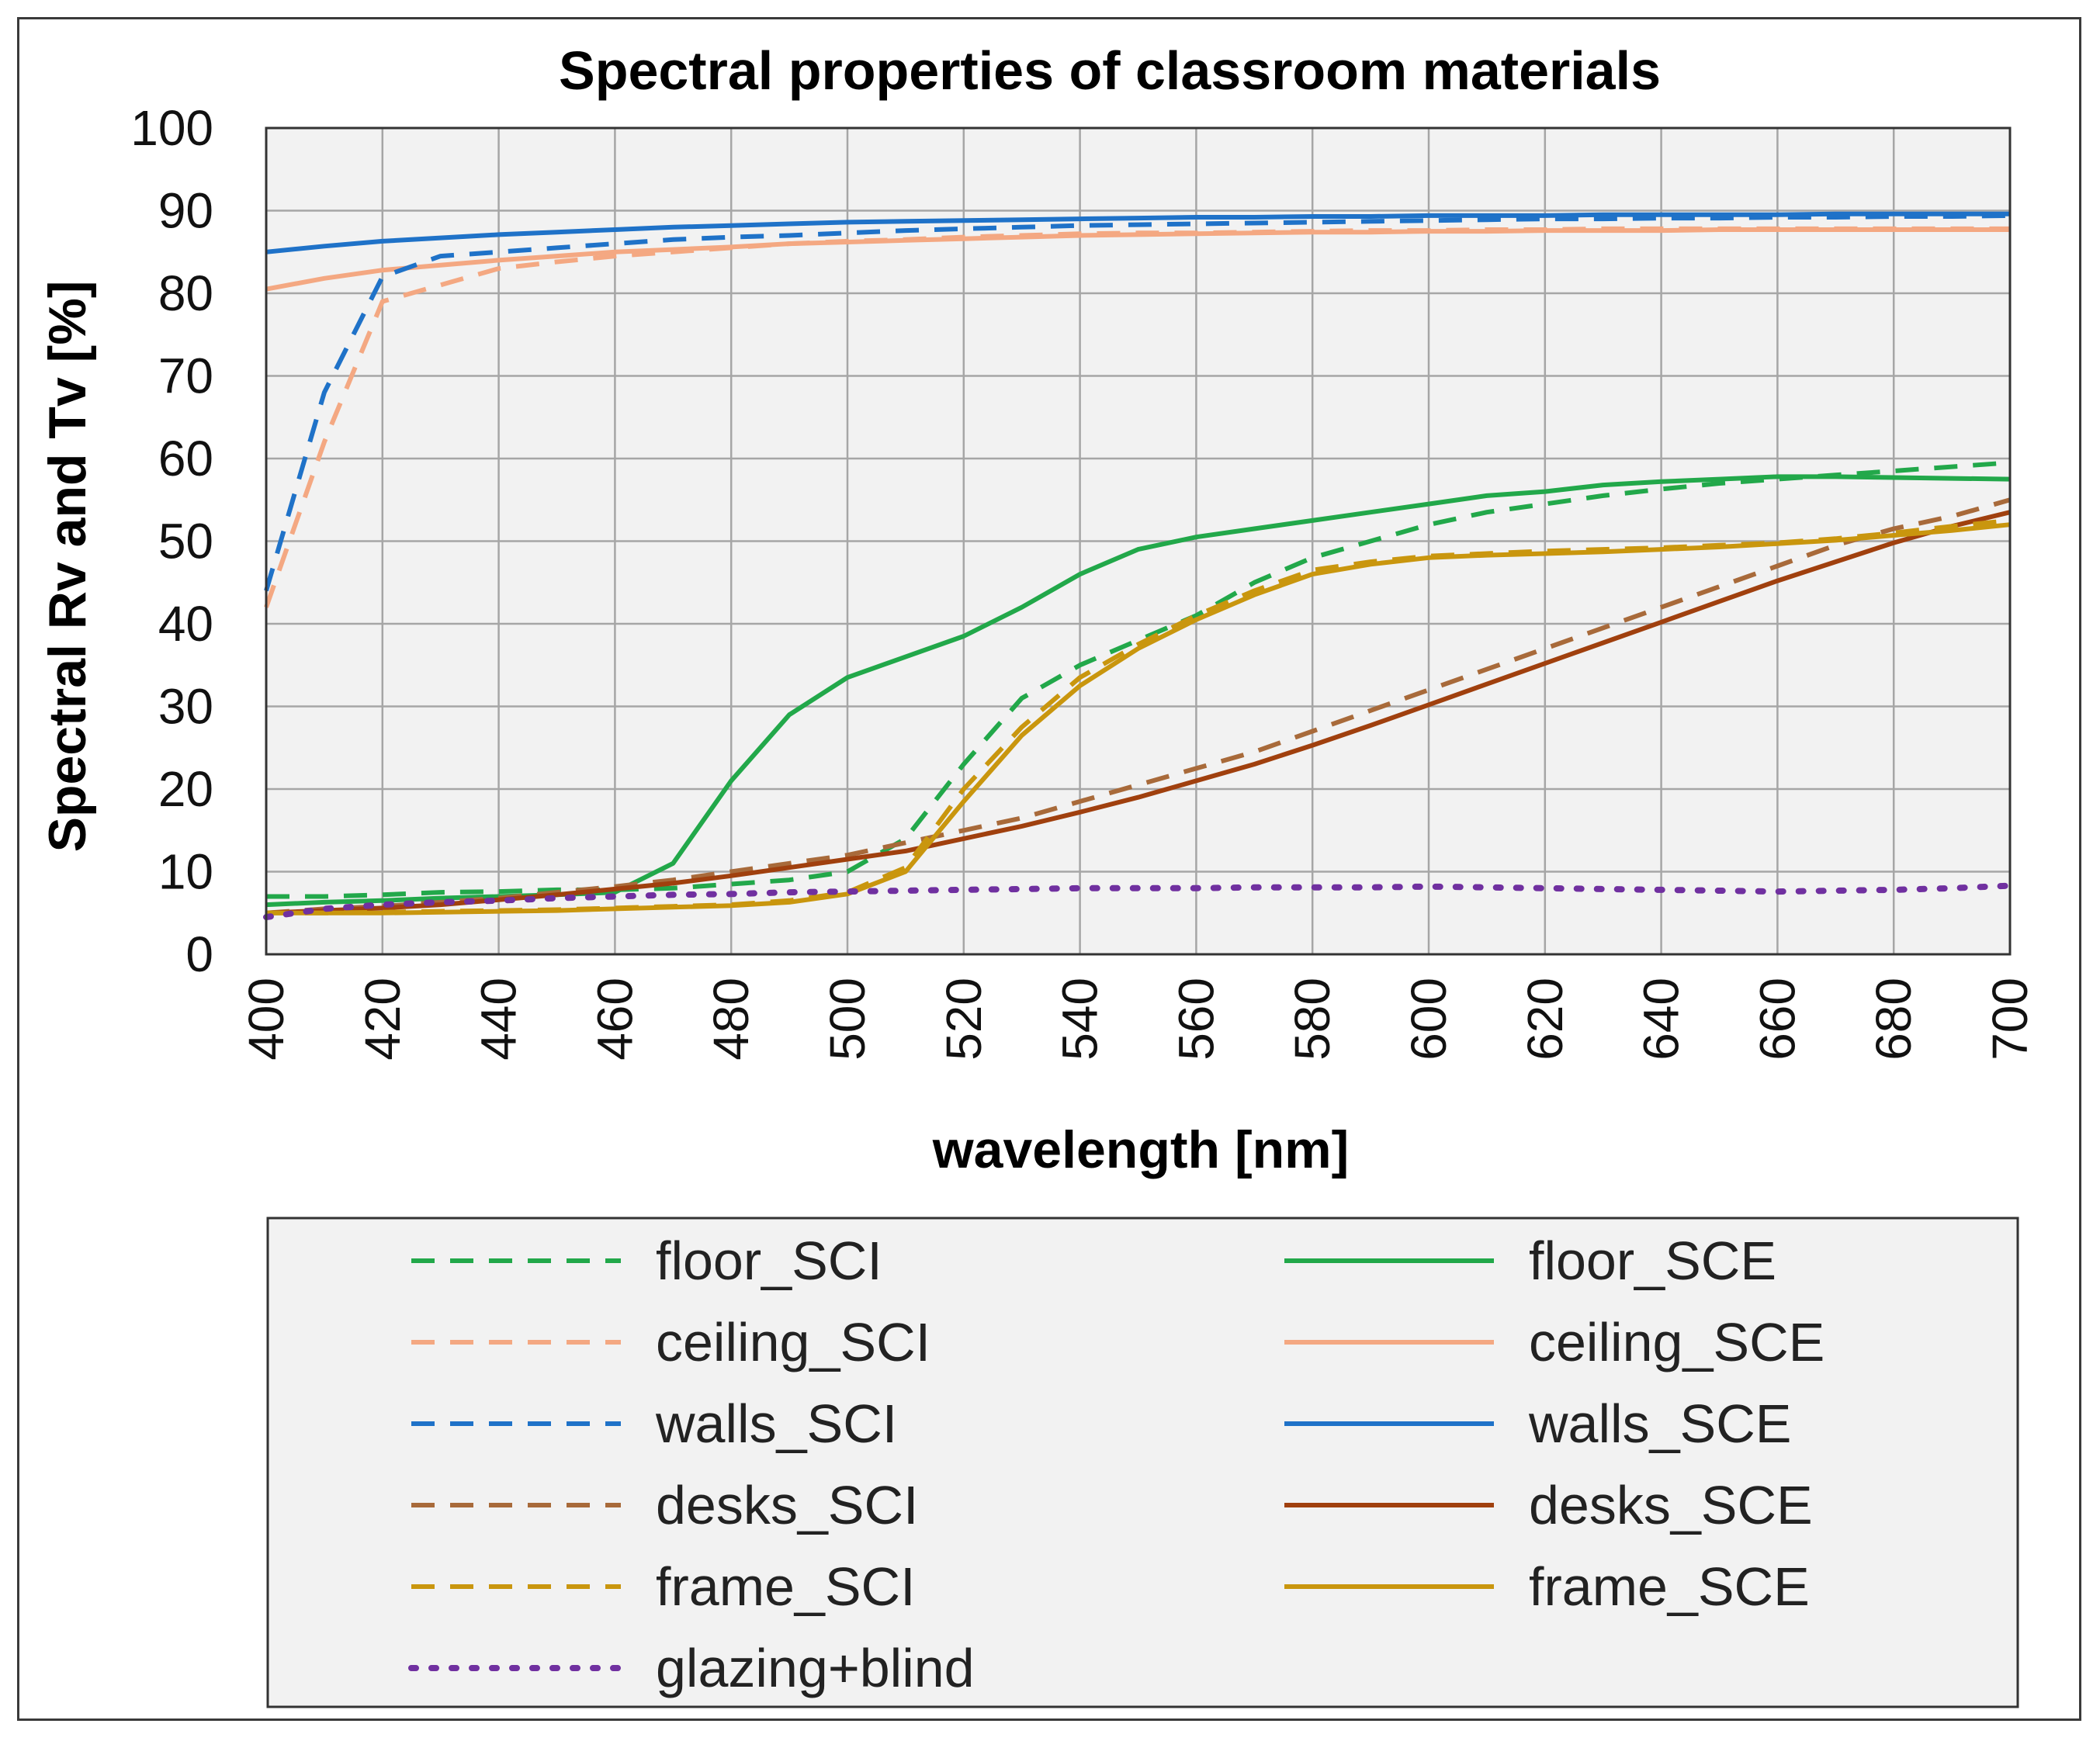  Describe the element at coordinates (787, 1505) in the screenshot. I see `legend-label: desks_SCI` at that location.